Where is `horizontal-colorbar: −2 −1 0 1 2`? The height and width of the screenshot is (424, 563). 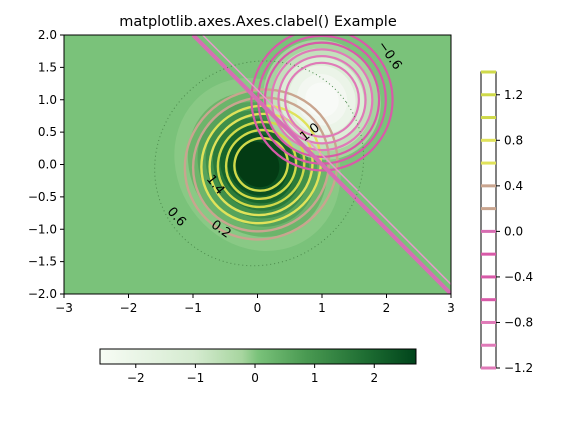 horizontal-colorbar: −2 −1 0 1 2 is located at coordinates (258, 366).